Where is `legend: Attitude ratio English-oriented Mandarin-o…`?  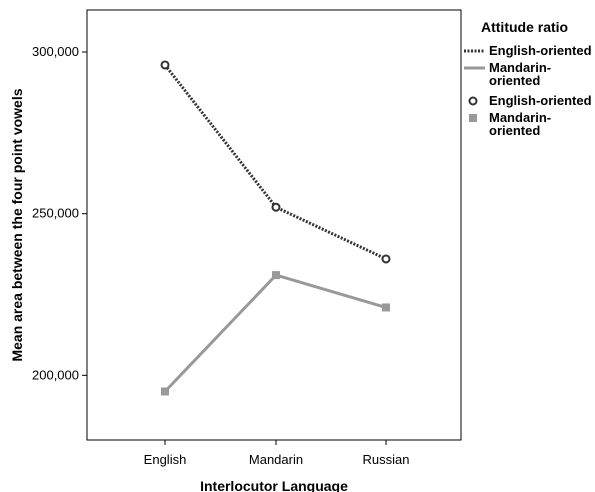 legend: Attitude ratio English-oriented Mandarin-o… is located at coordinates (528, 78).